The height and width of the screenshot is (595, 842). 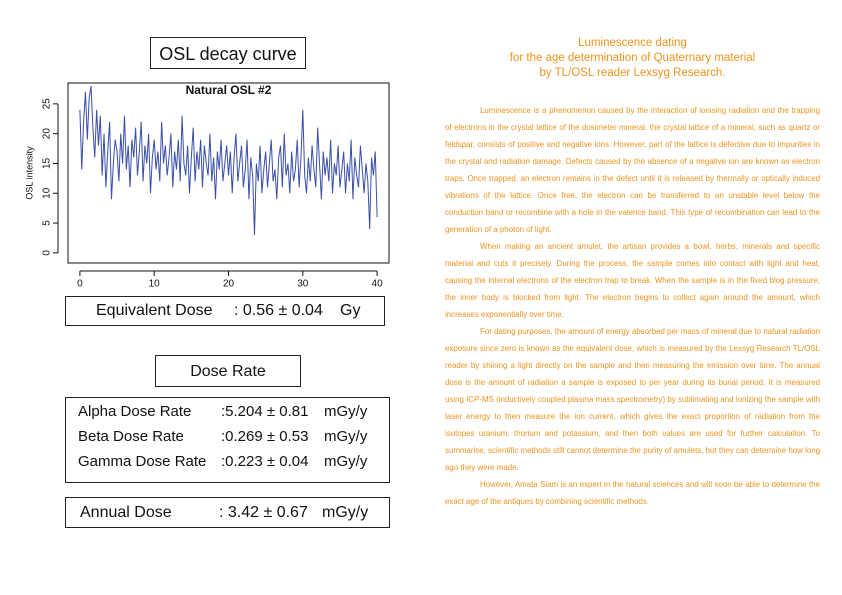 I want to click on y-tick-label: 0, so click(x=47, y=253).